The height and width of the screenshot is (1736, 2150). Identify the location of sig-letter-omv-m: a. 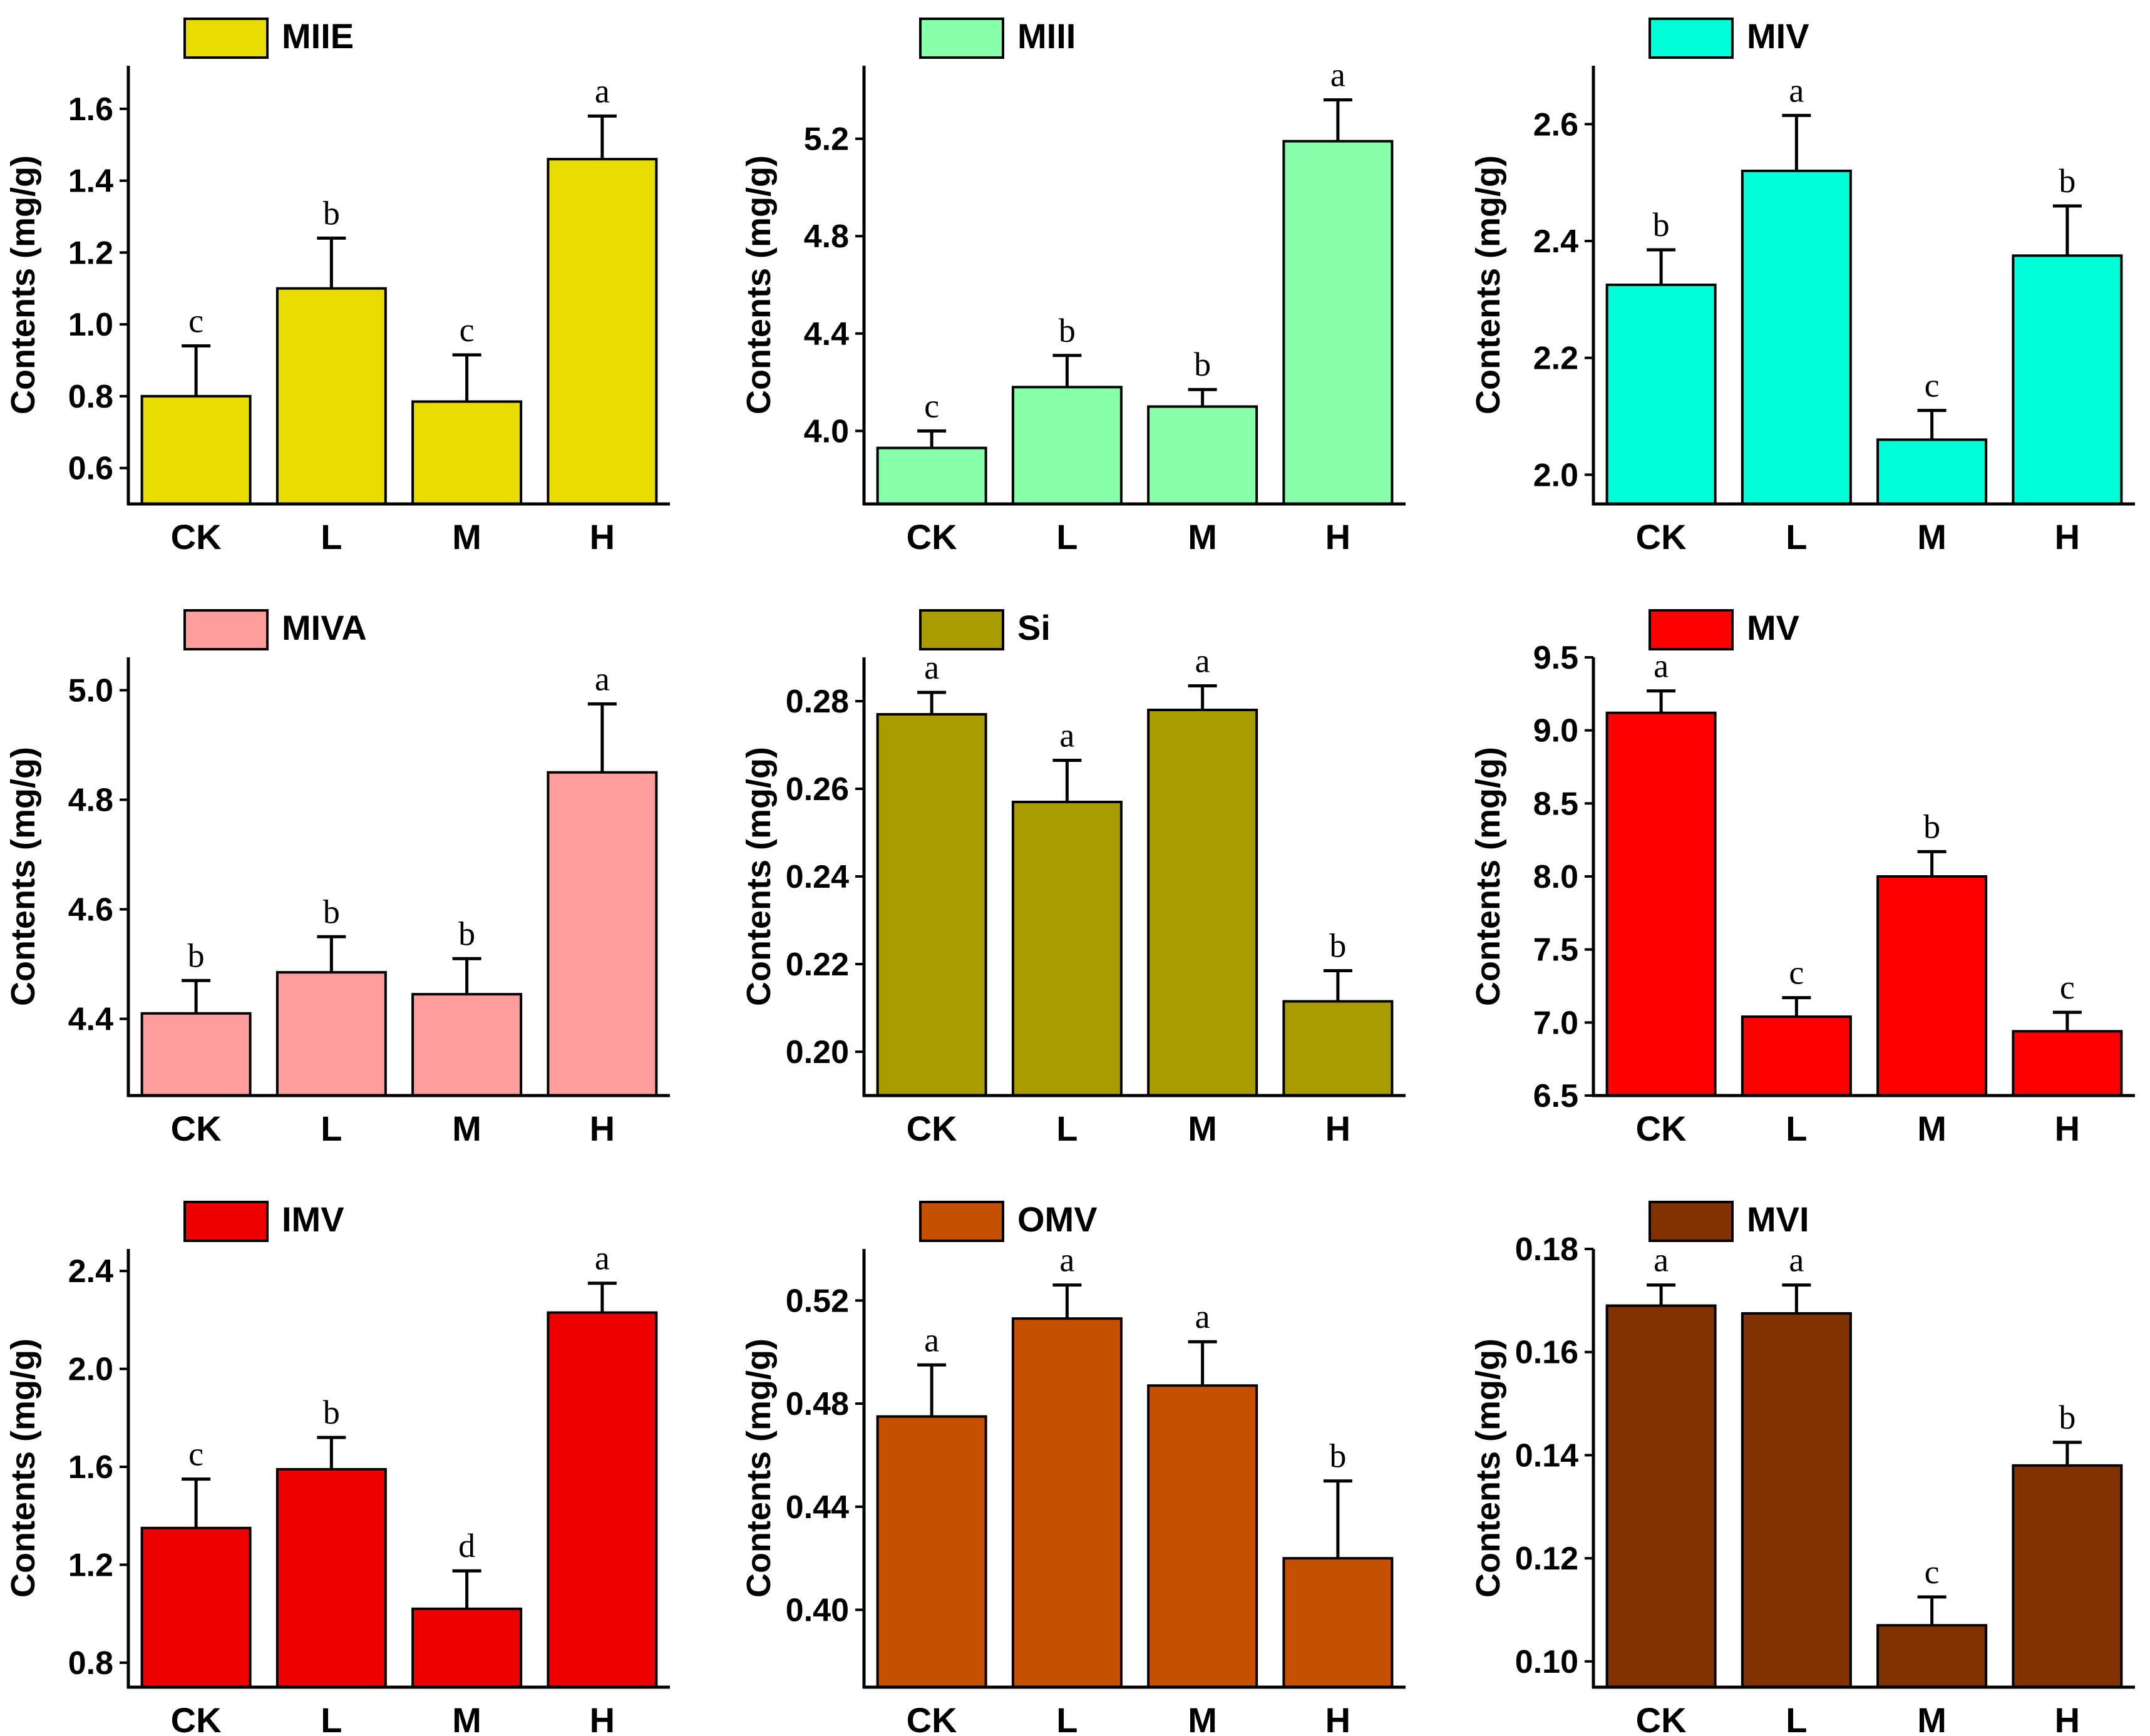
(1202, 1316).